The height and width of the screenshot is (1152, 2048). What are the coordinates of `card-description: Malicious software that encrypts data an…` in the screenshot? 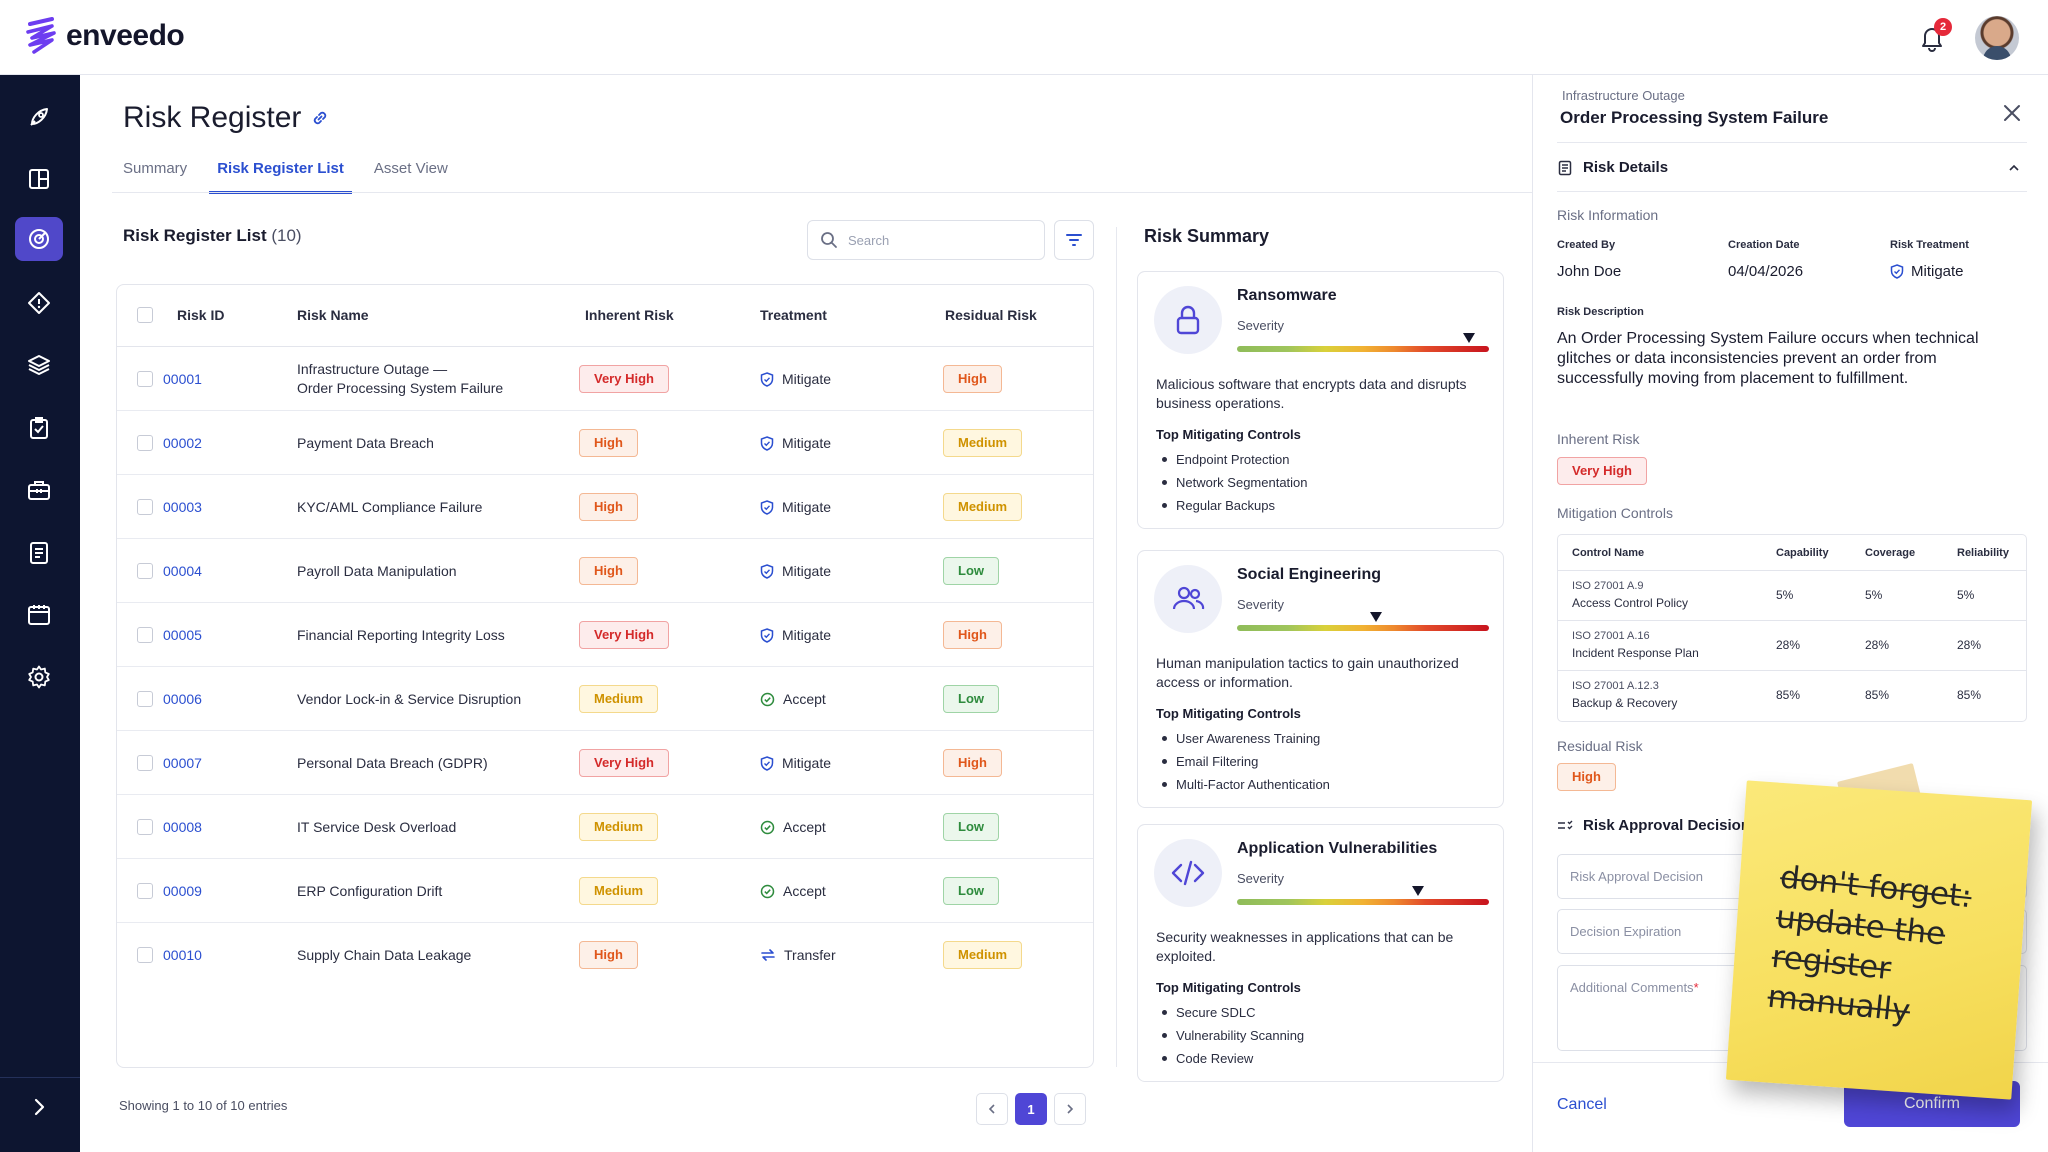 It's located at (1311, 393).